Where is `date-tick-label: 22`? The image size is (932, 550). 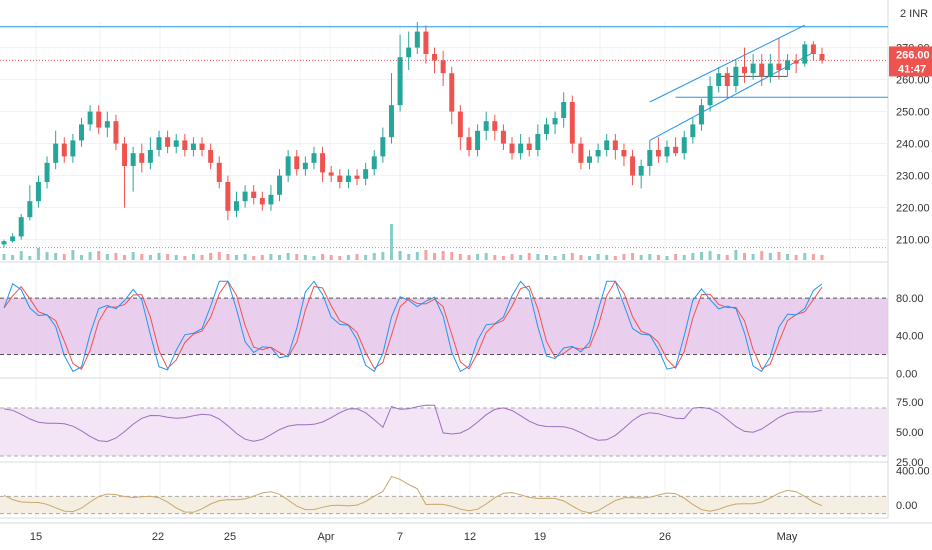 date-tick-label: 22 is located at coordinates (158, 537).